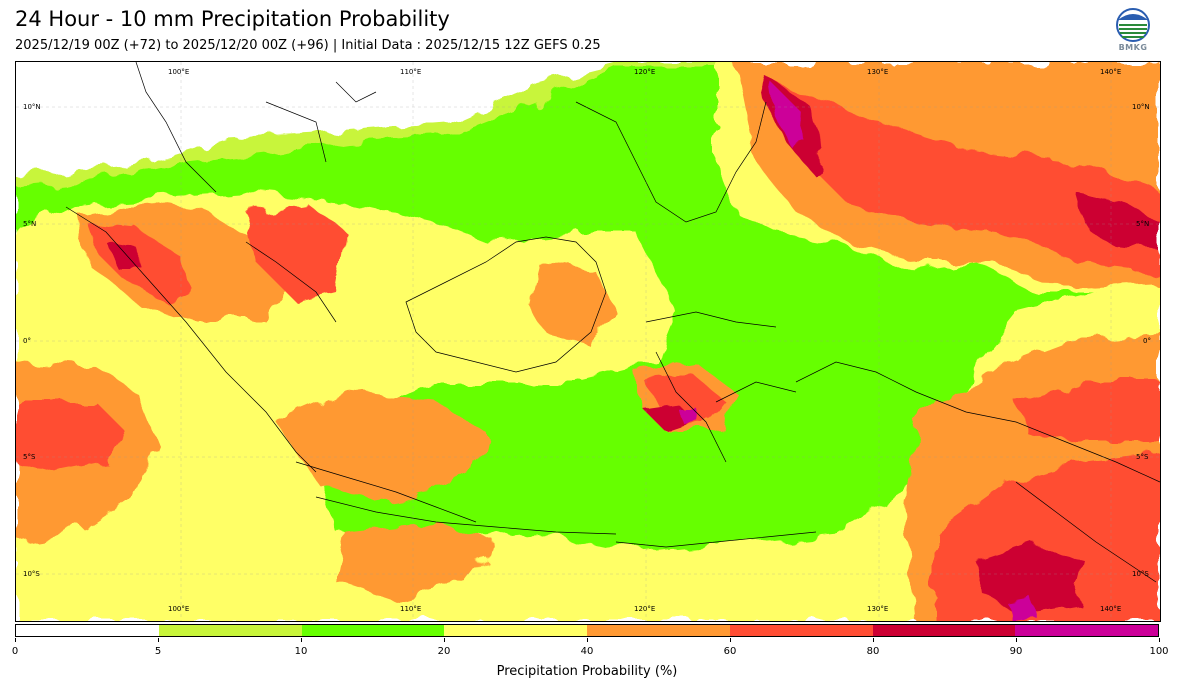 The height and width of the screenshot is (690, 1180). Describe the element at coordinates (1159, 651) in the screenshot. I see `colorbar-tick-label: 100` at that location.